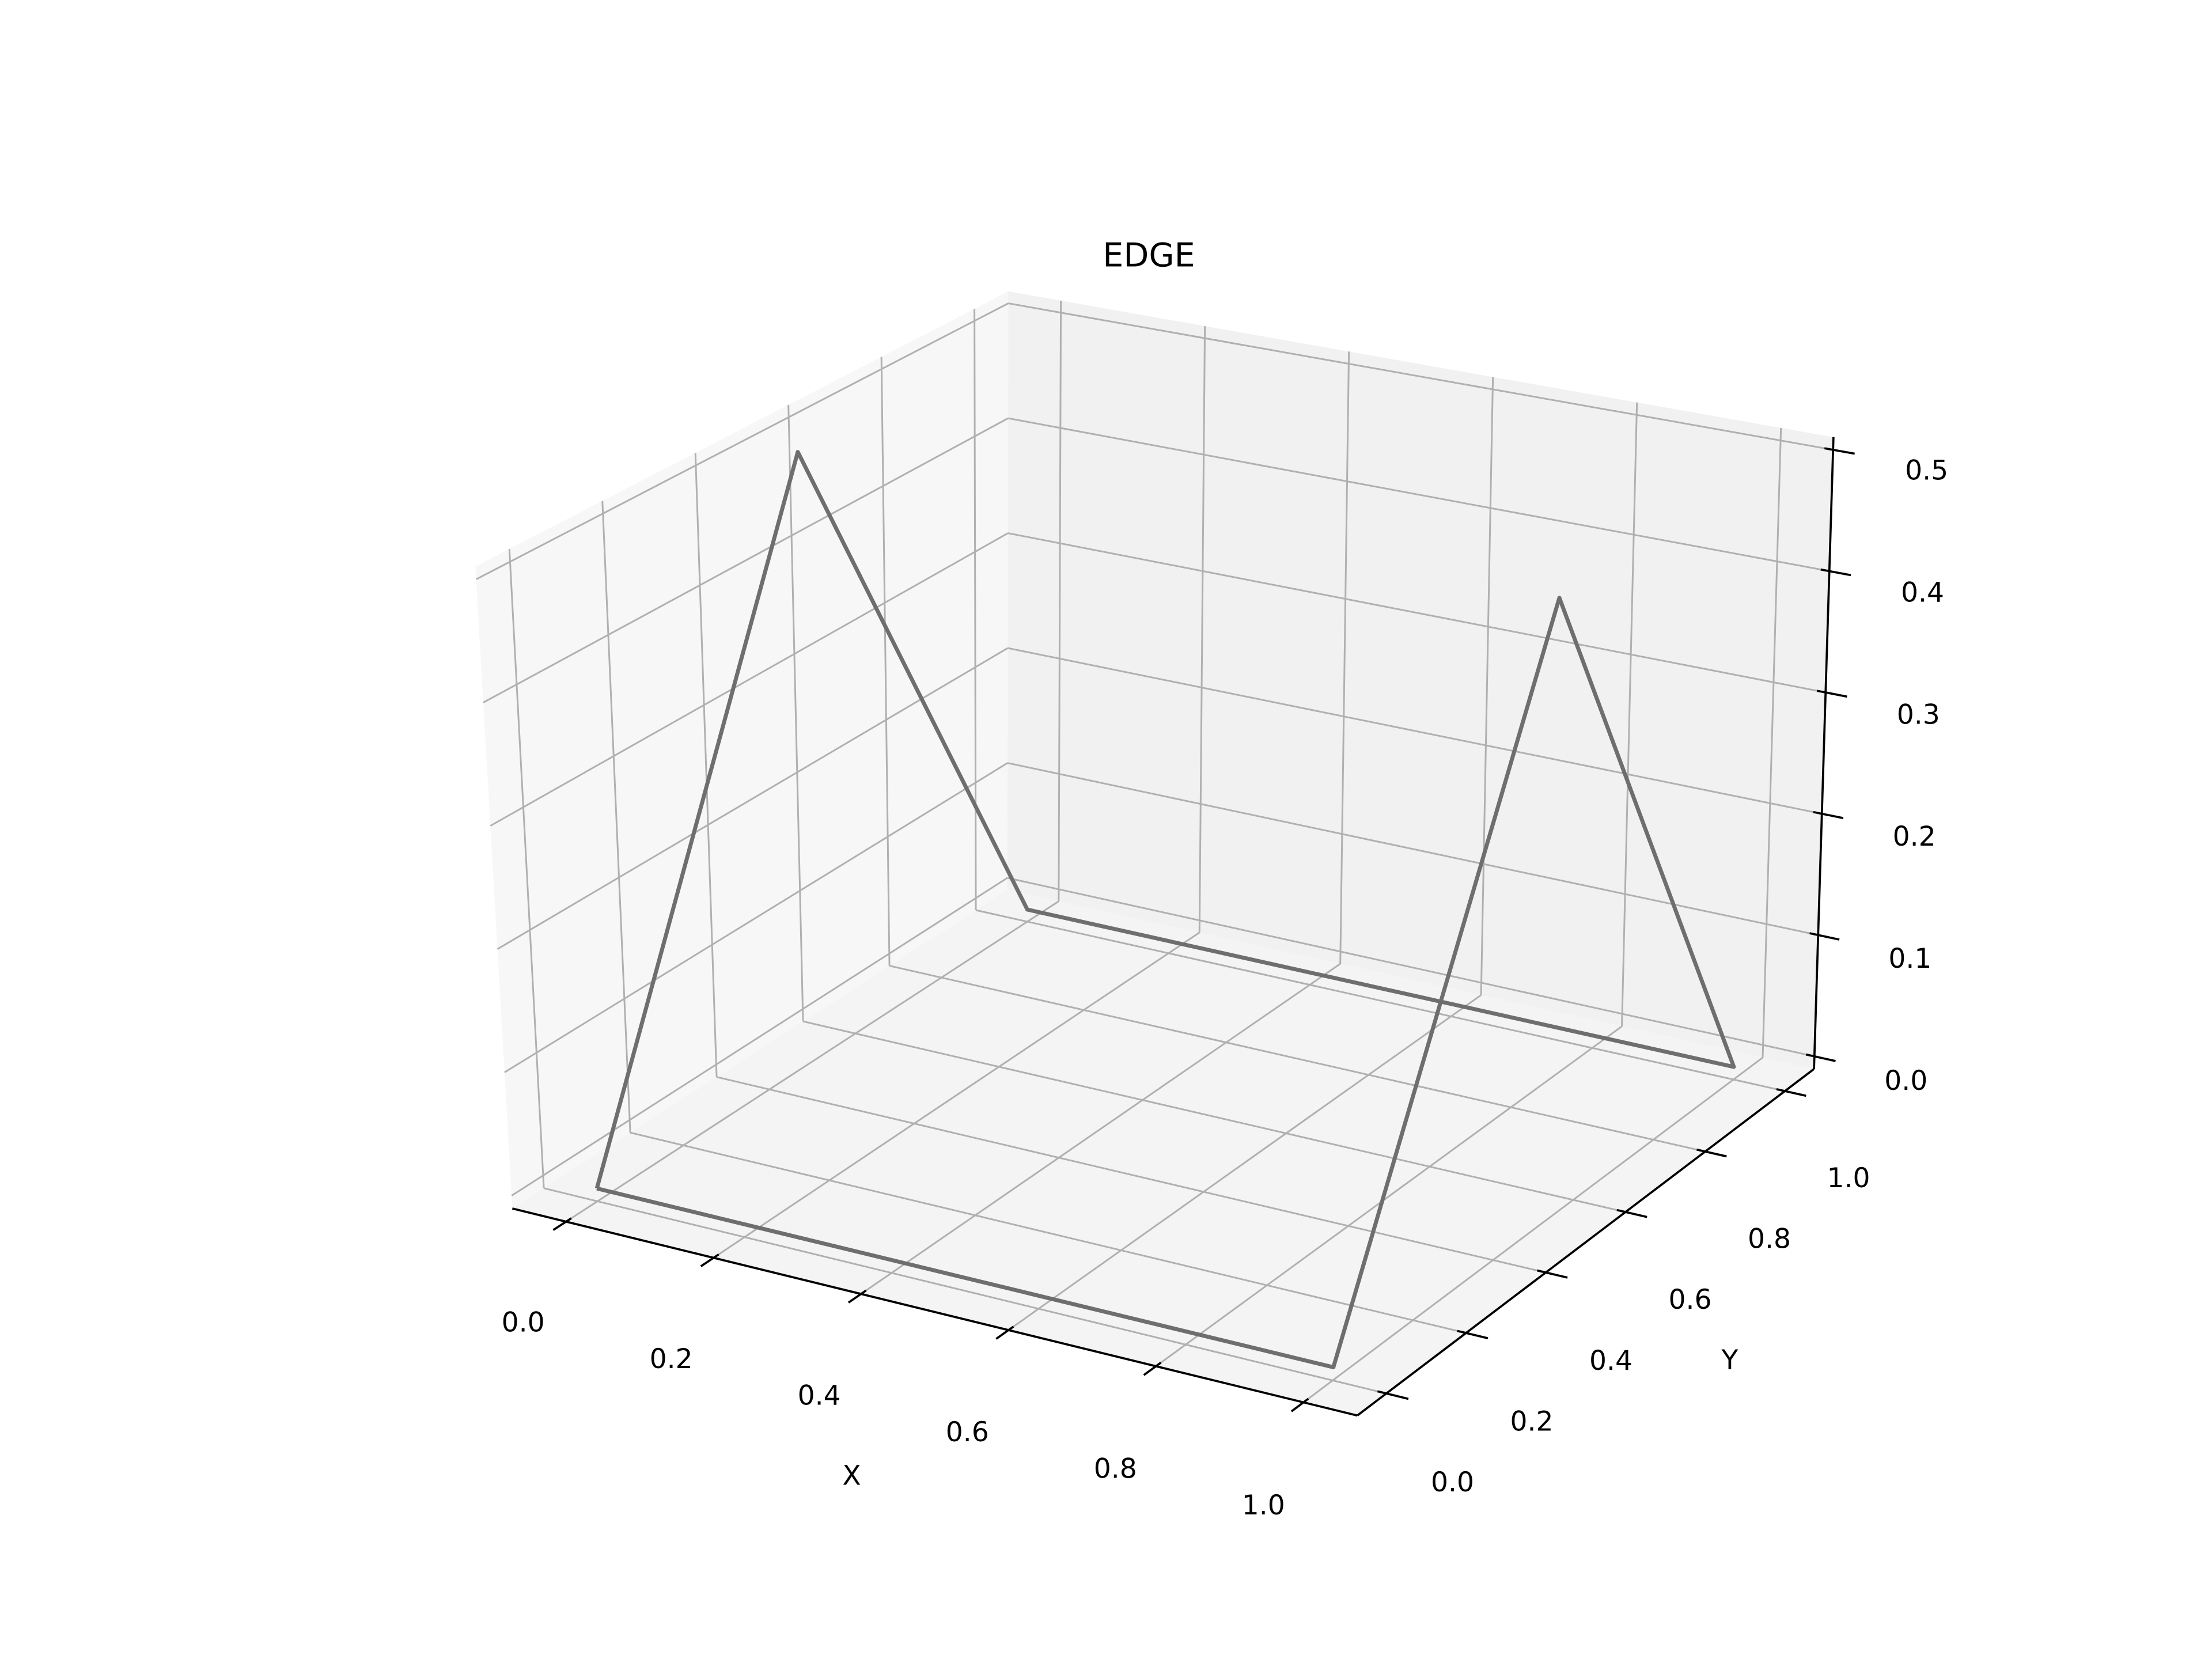 This screenshot has height=1659, width=2212. I want to click on z-tick-label: 0.5, so click(1926, 471).